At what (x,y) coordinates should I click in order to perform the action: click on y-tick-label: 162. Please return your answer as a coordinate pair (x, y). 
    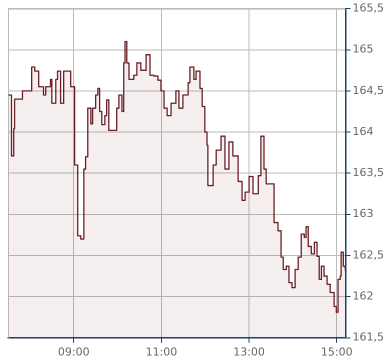
    Looking at the image, I should click on (363, 296).